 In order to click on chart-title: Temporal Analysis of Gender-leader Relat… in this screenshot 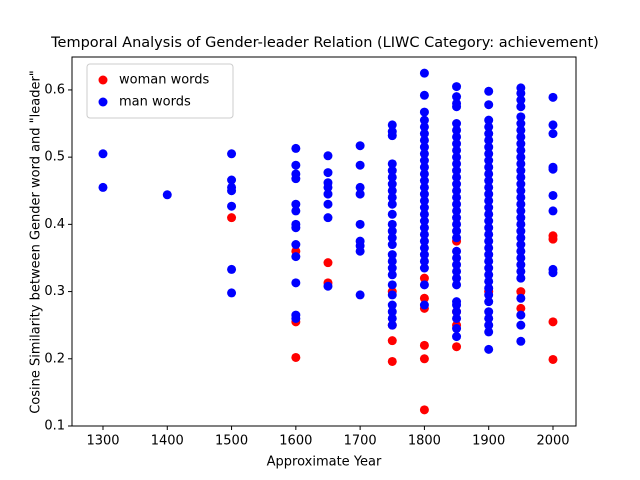, I will do `click(324, 43)`.